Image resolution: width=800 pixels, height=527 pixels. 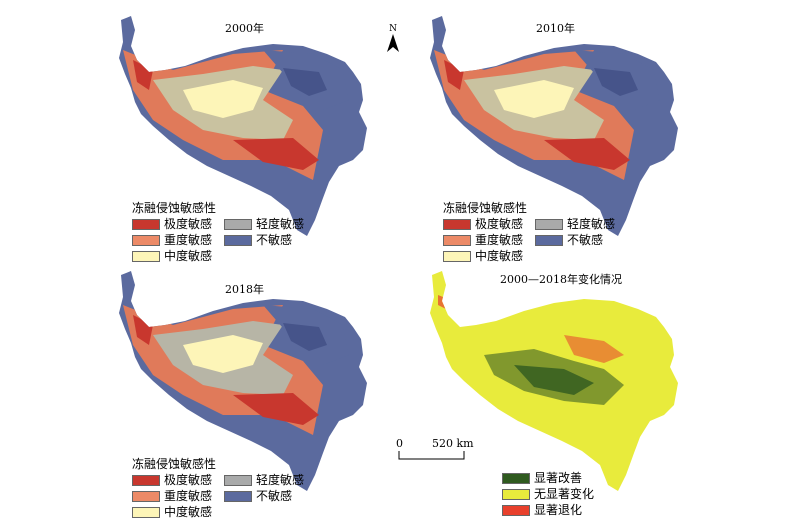 I want to click on map-panel-2018: 2018年, so click(x=243, y=380).